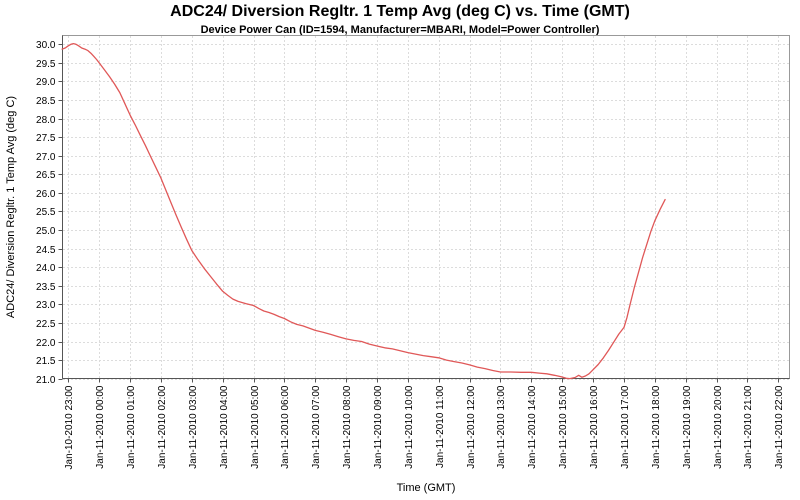 This screenshot has width=800, height=500. I want to click on x-tick-label: Jan-11-2010 18:00, so click(656, 427).